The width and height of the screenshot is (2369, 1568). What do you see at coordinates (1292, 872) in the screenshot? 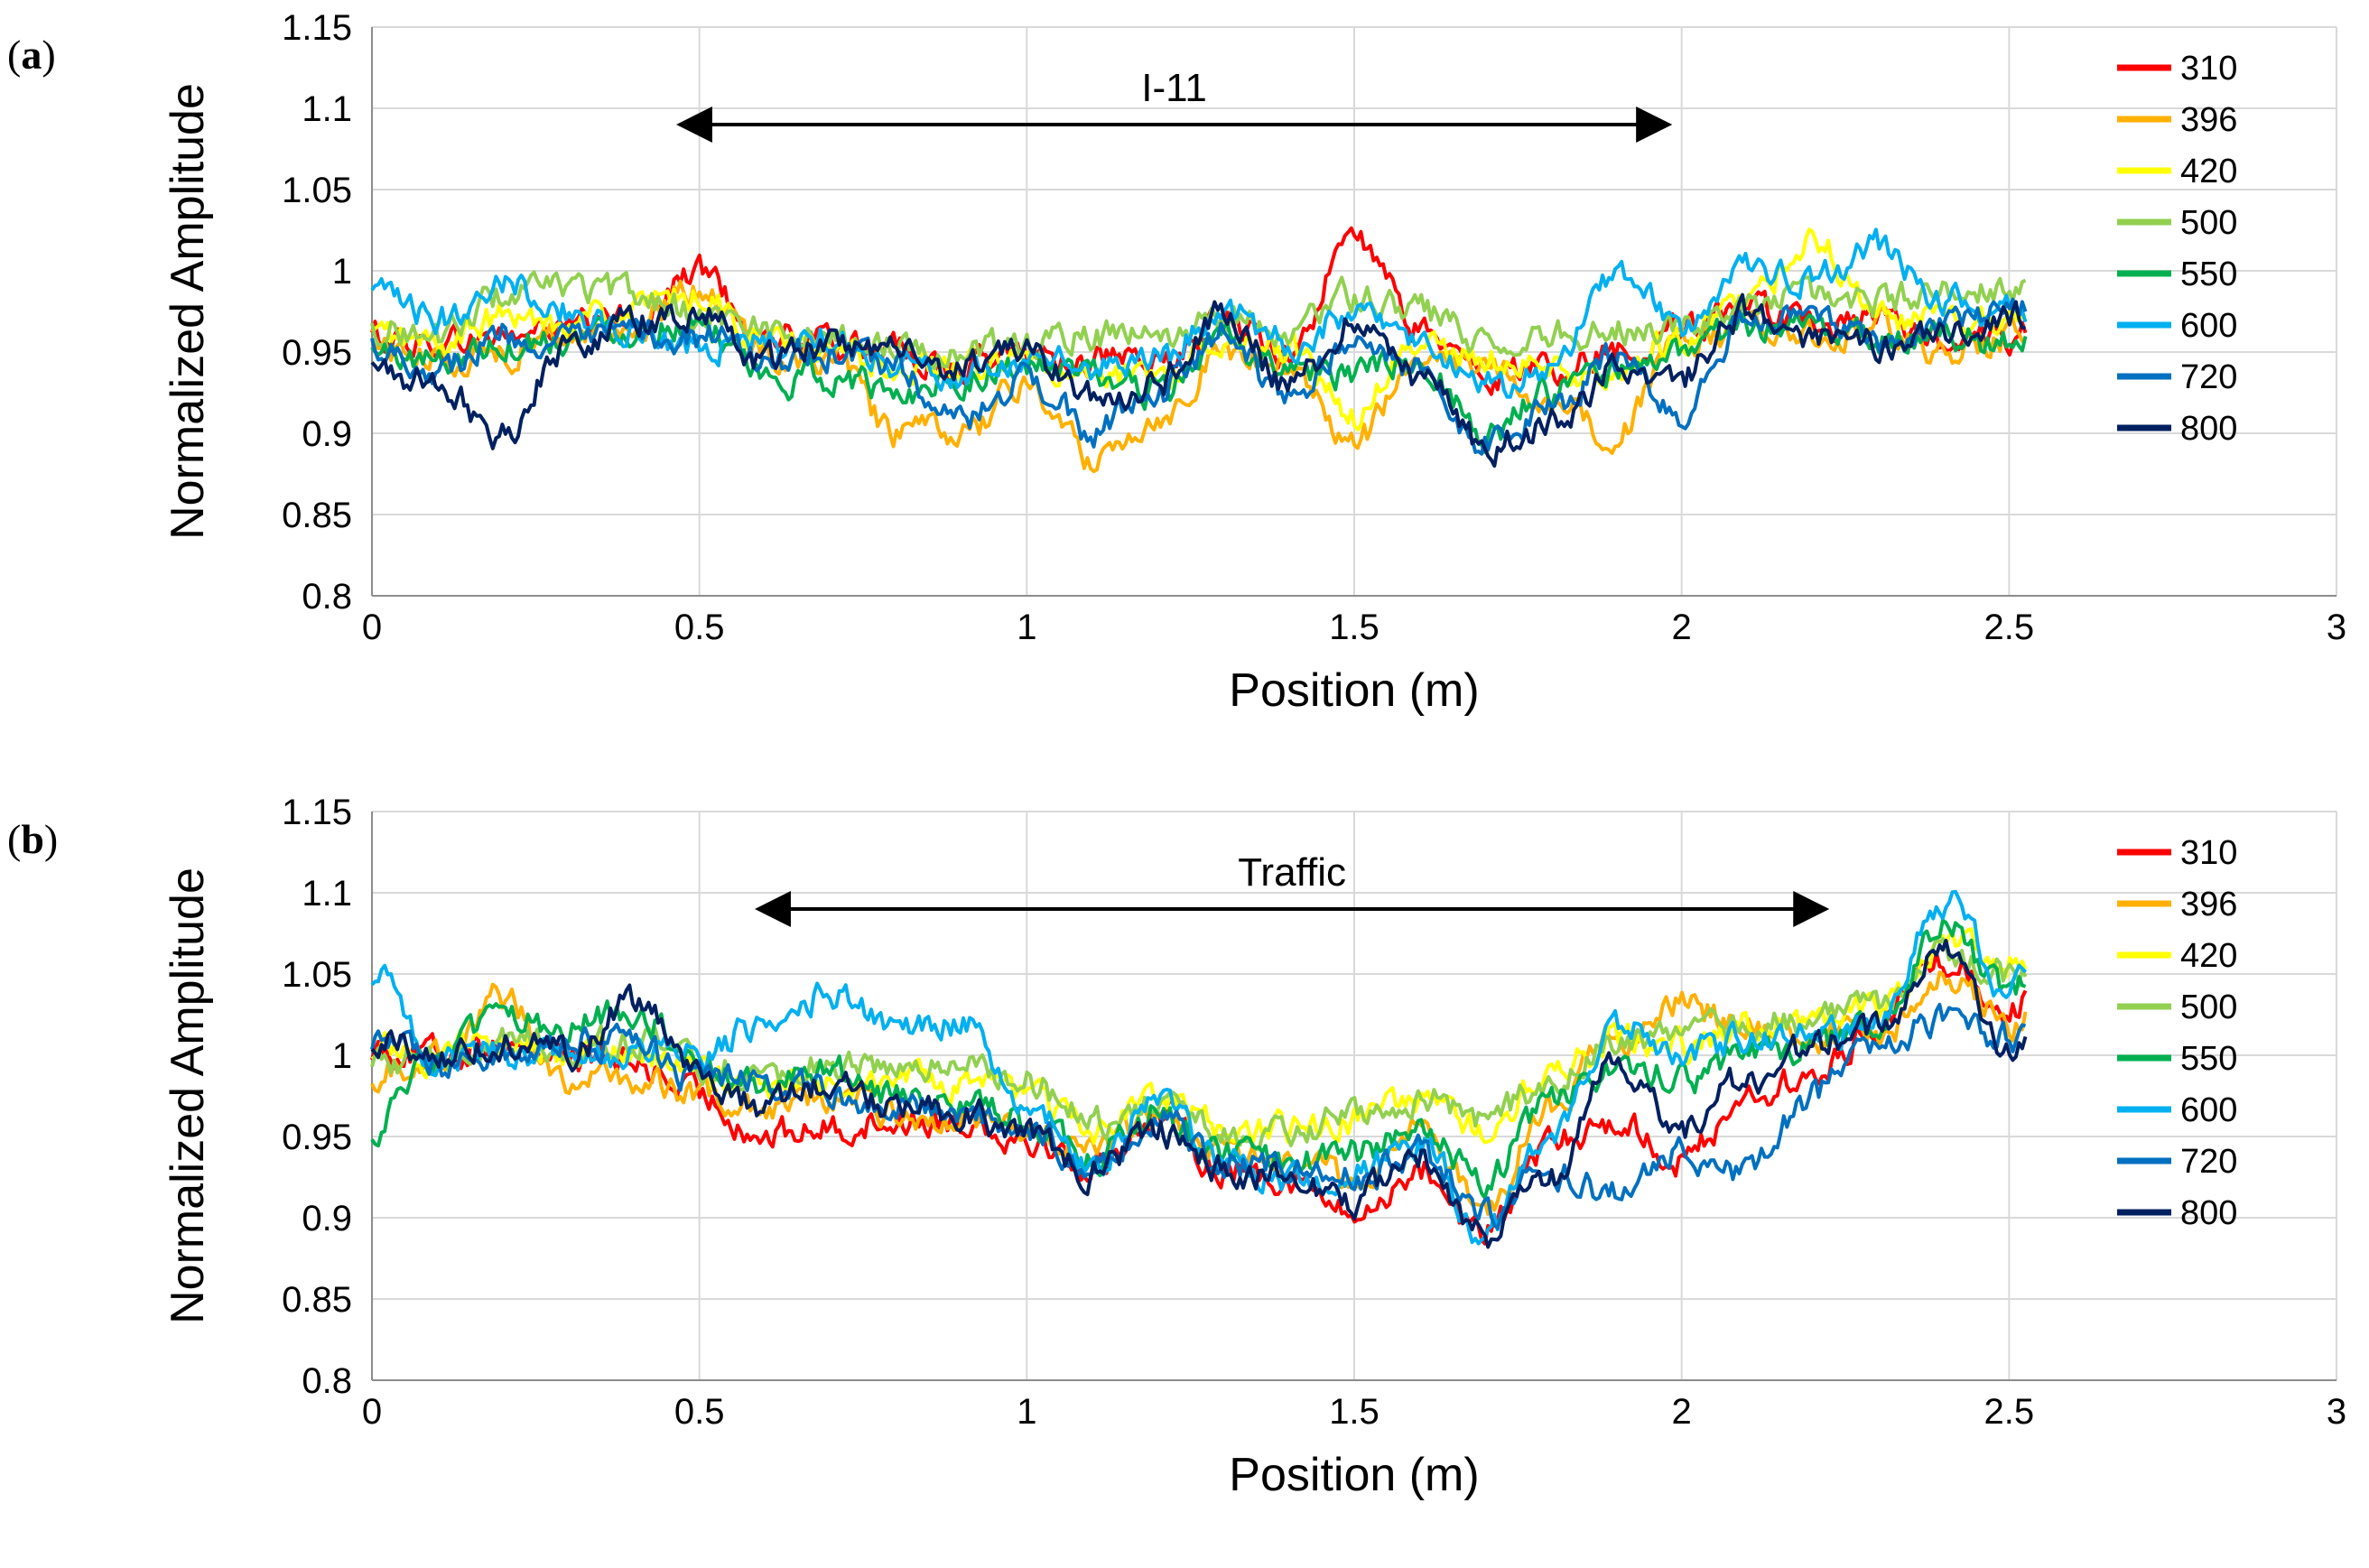
I see `annotation-label: Traffic` at bounding box center [1292, 872].